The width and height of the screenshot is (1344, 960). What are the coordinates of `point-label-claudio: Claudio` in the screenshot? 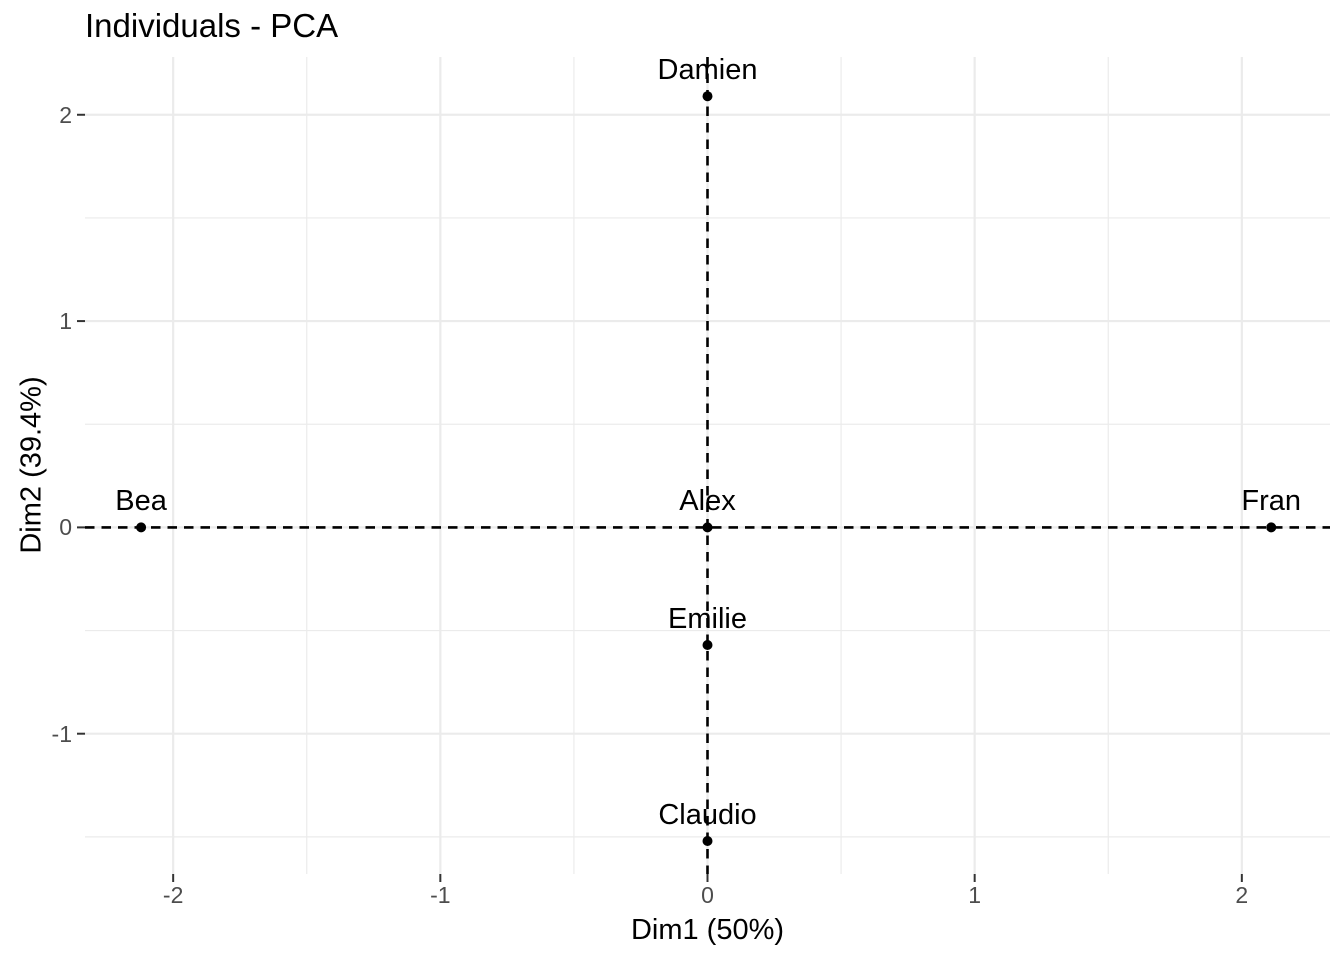 It's located at (707, 814).